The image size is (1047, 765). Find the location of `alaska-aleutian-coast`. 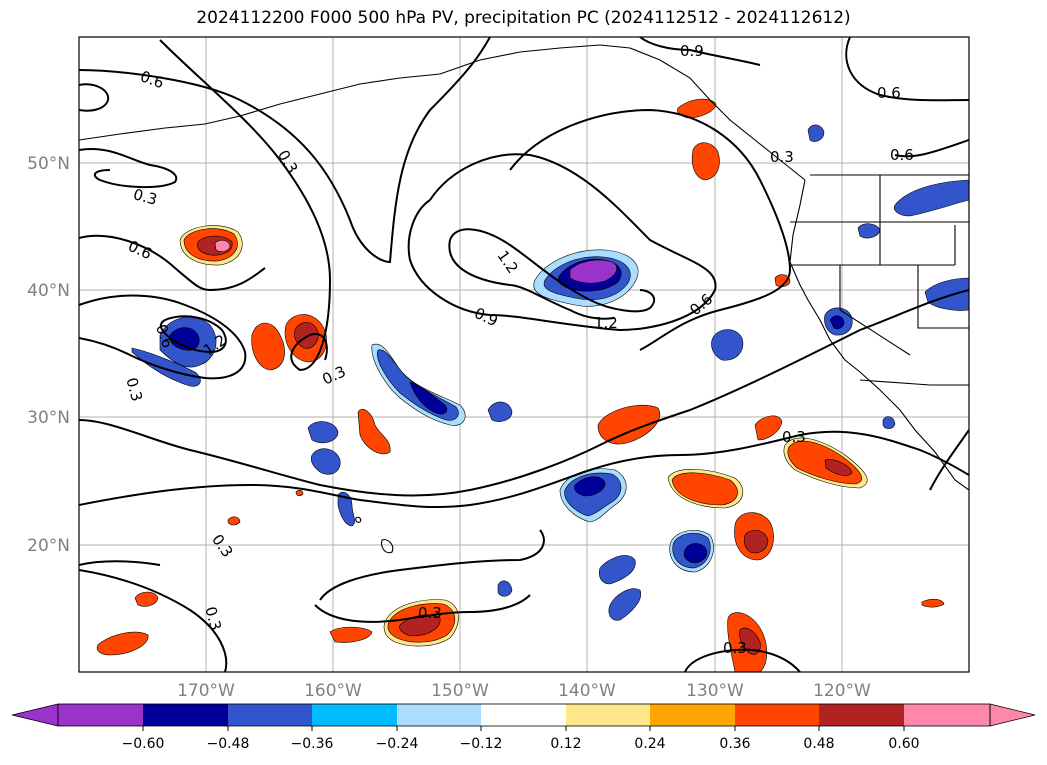

alaska-aleutian-coast is located at coordinates (442, 112).